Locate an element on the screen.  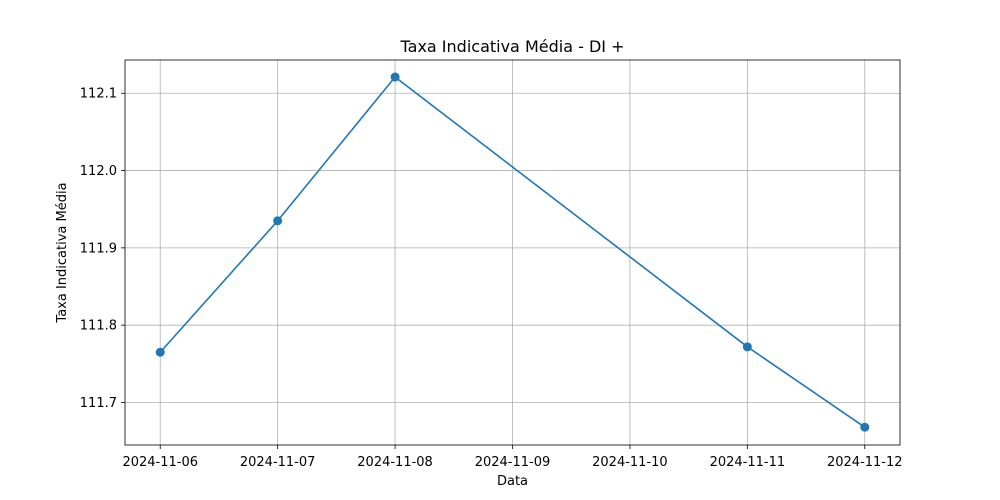
x-tick-label: 2024-11-07 is located at coordinates (278, 462).